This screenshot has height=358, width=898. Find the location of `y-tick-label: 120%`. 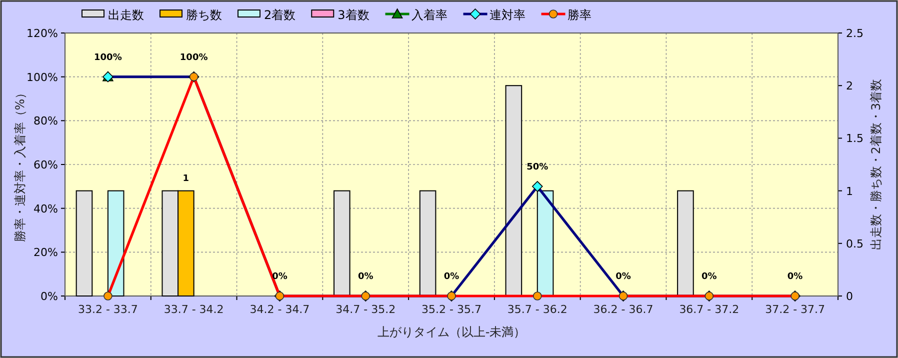

y-tick-label: 120% is located at coordinates (42, 33).